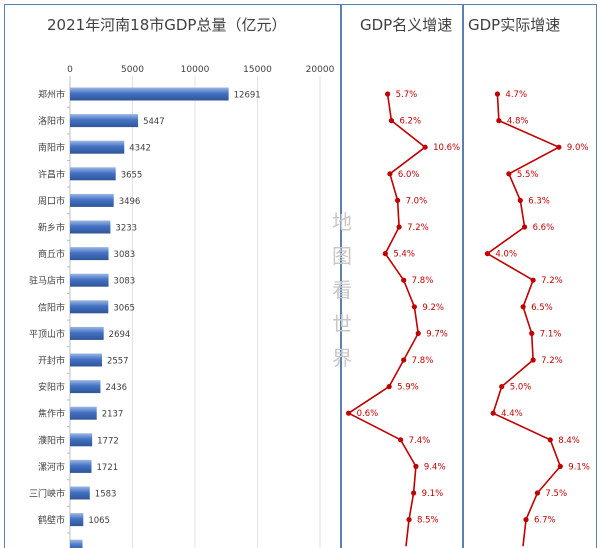 The width and height of the screenshot is (600, 548). Describe the element at coordinates (387, 320) in the screenshot. I see `nominal-series-line` at that location.